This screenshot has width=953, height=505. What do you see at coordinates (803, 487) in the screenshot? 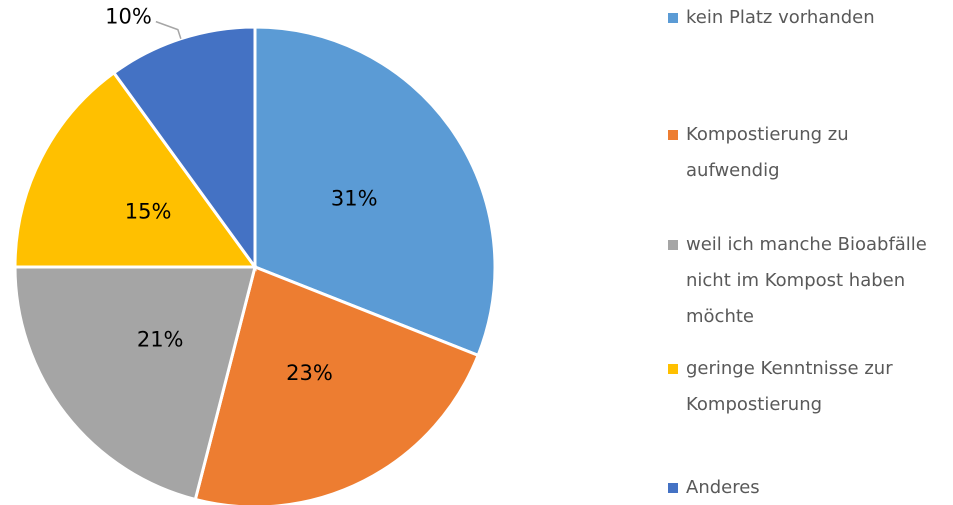
I see `legend-item: Anderes` at bounding box center [803, 487].